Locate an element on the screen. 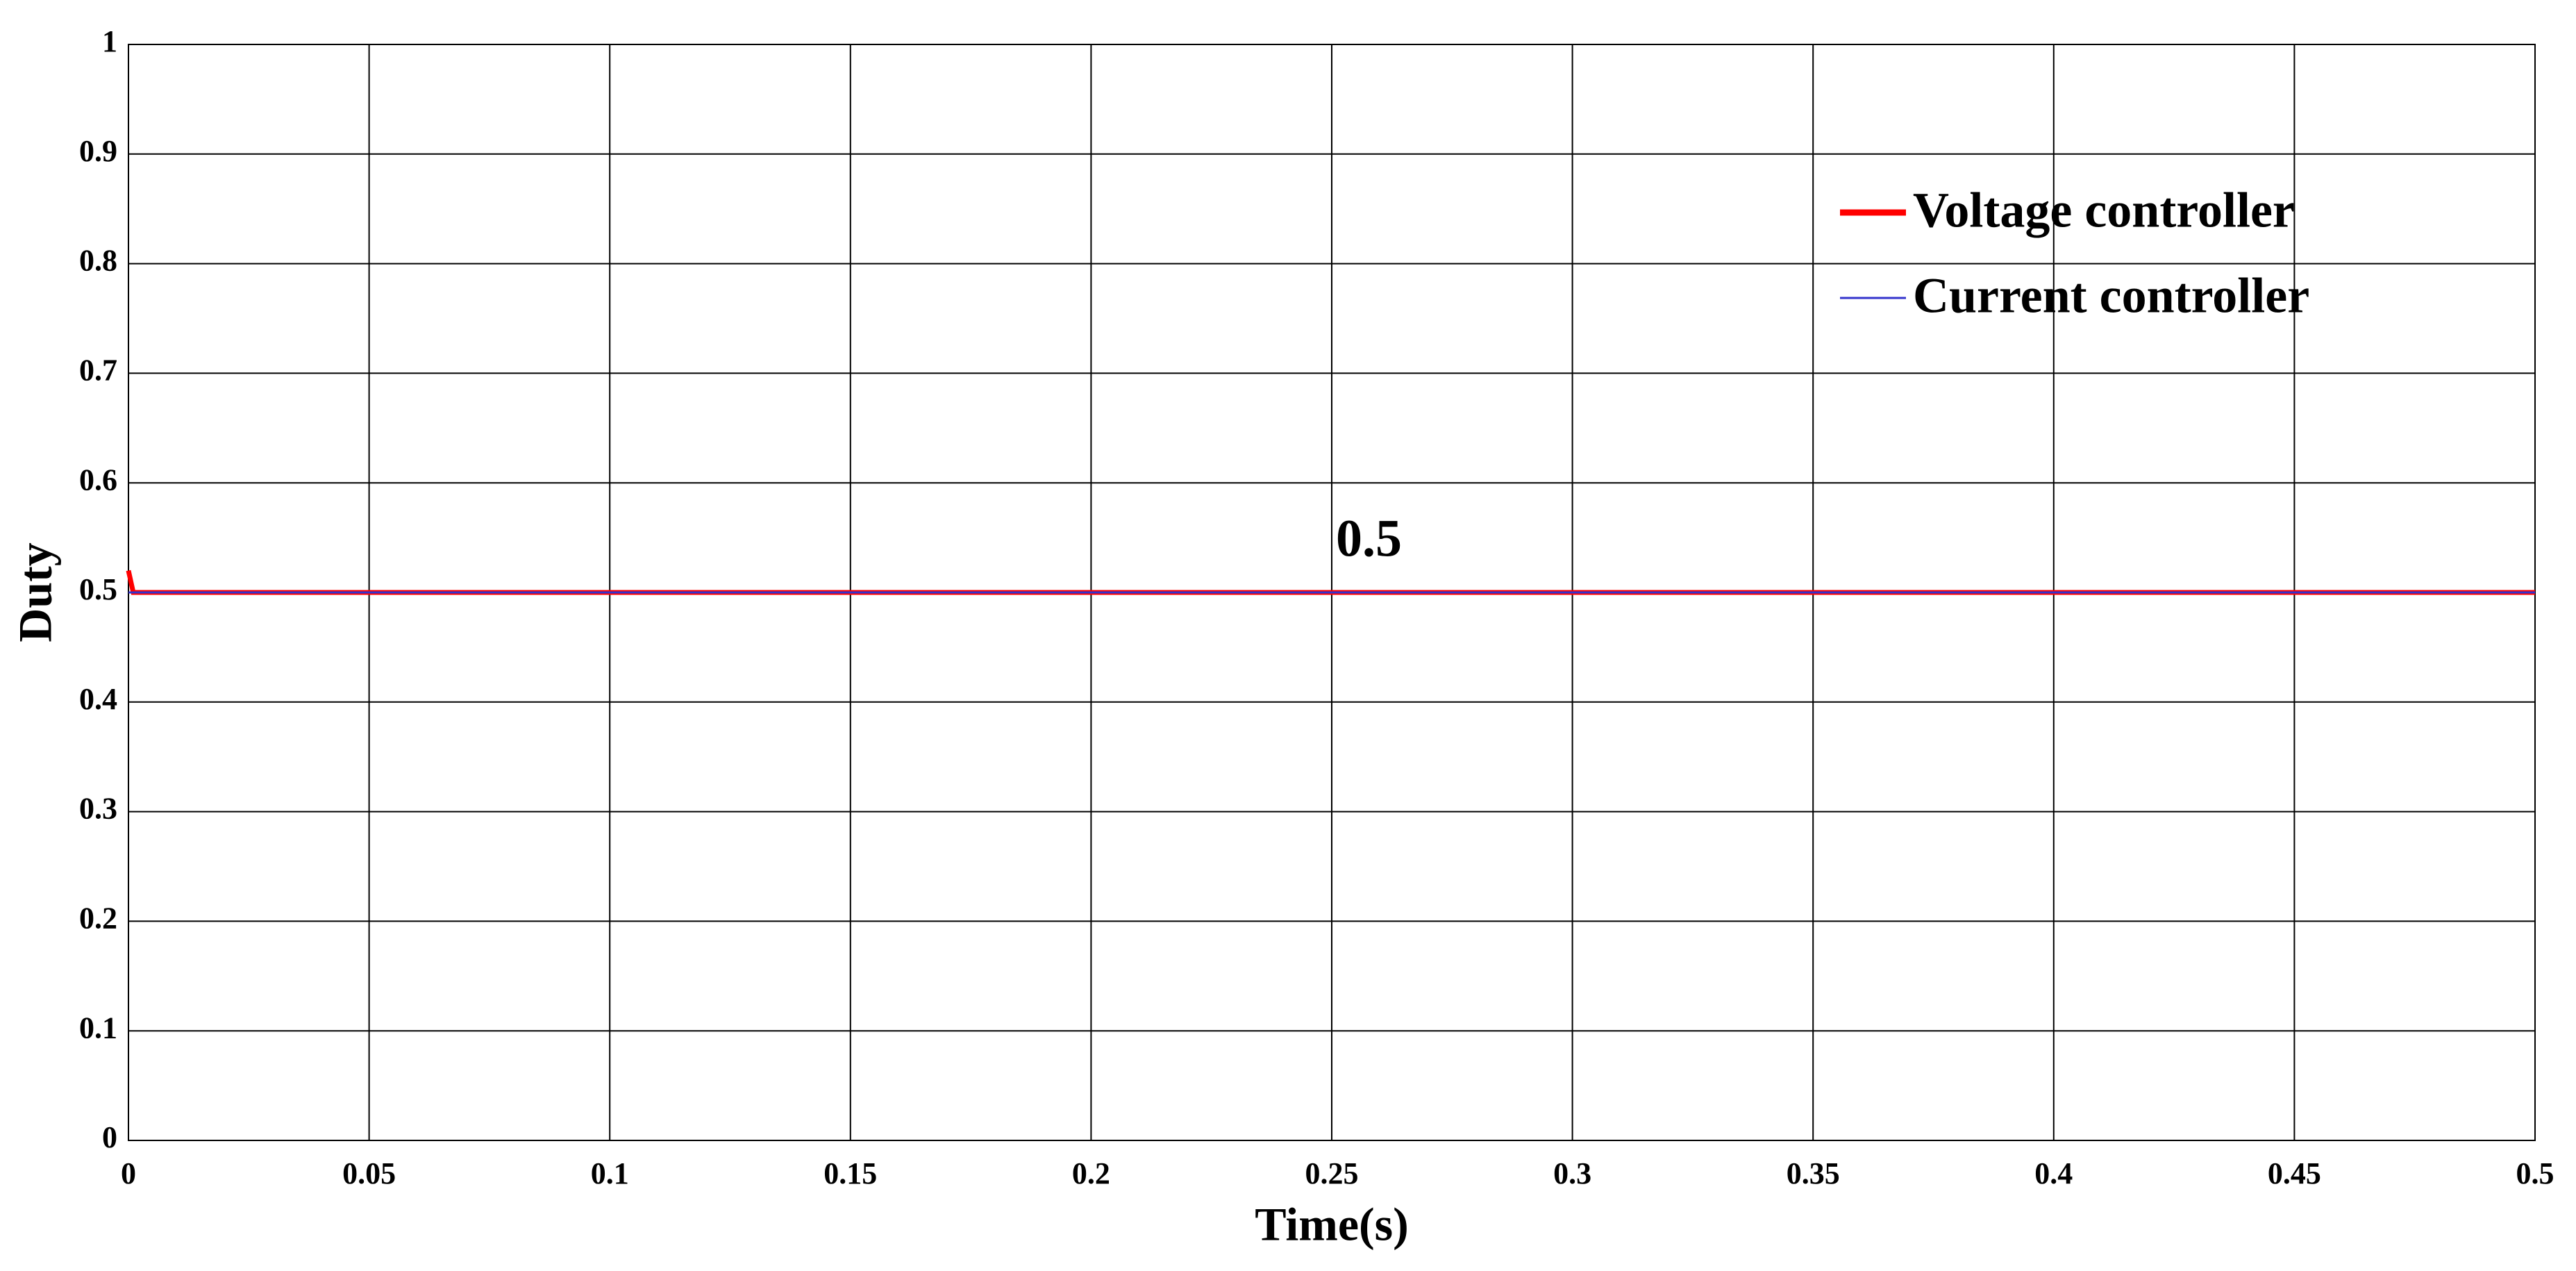 This screenshot has width=2576, height=1271. x-tick-label: 0.25 is located at coordinates (1332, 1173).